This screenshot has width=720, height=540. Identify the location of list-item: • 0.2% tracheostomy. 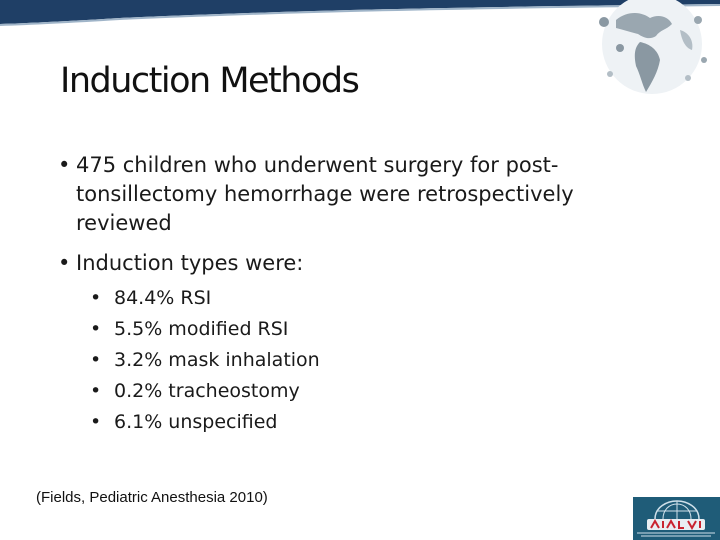
(205, 391).